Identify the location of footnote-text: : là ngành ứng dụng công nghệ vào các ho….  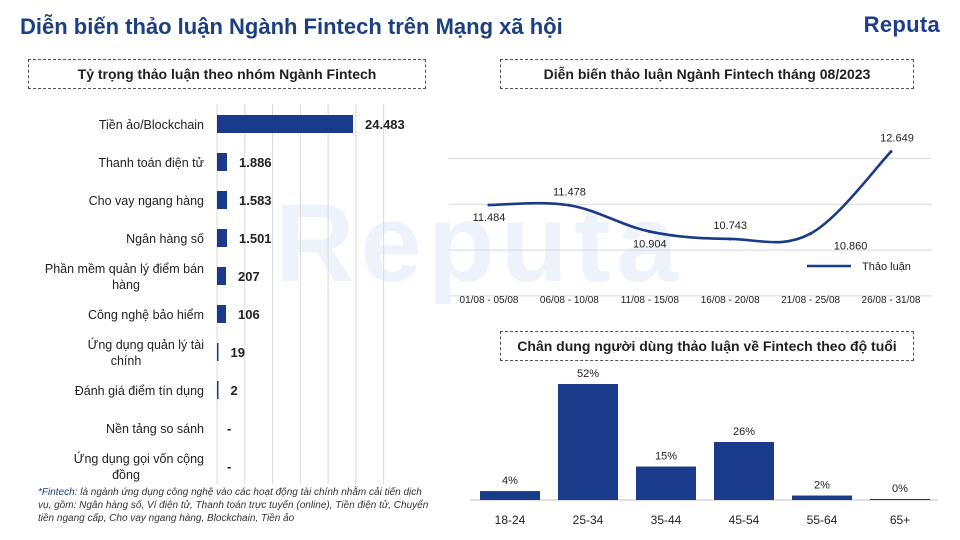
(233, 505).